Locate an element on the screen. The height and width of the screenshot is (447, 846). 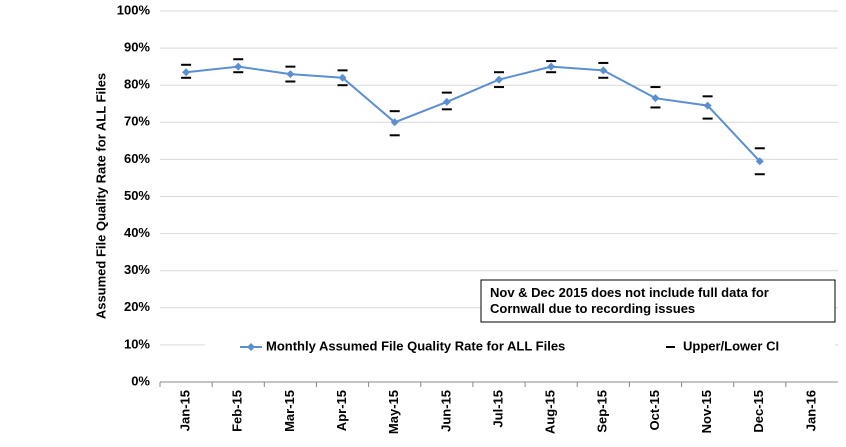
x-tick-label: May-15 is located at coordinates (393, 412).